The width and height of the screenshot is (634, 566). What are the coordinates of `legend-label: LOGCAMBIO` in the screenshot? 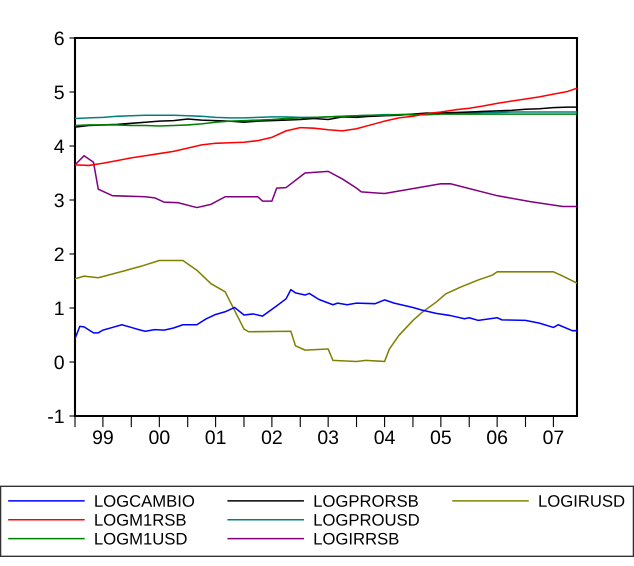 It's located at (144, 501).